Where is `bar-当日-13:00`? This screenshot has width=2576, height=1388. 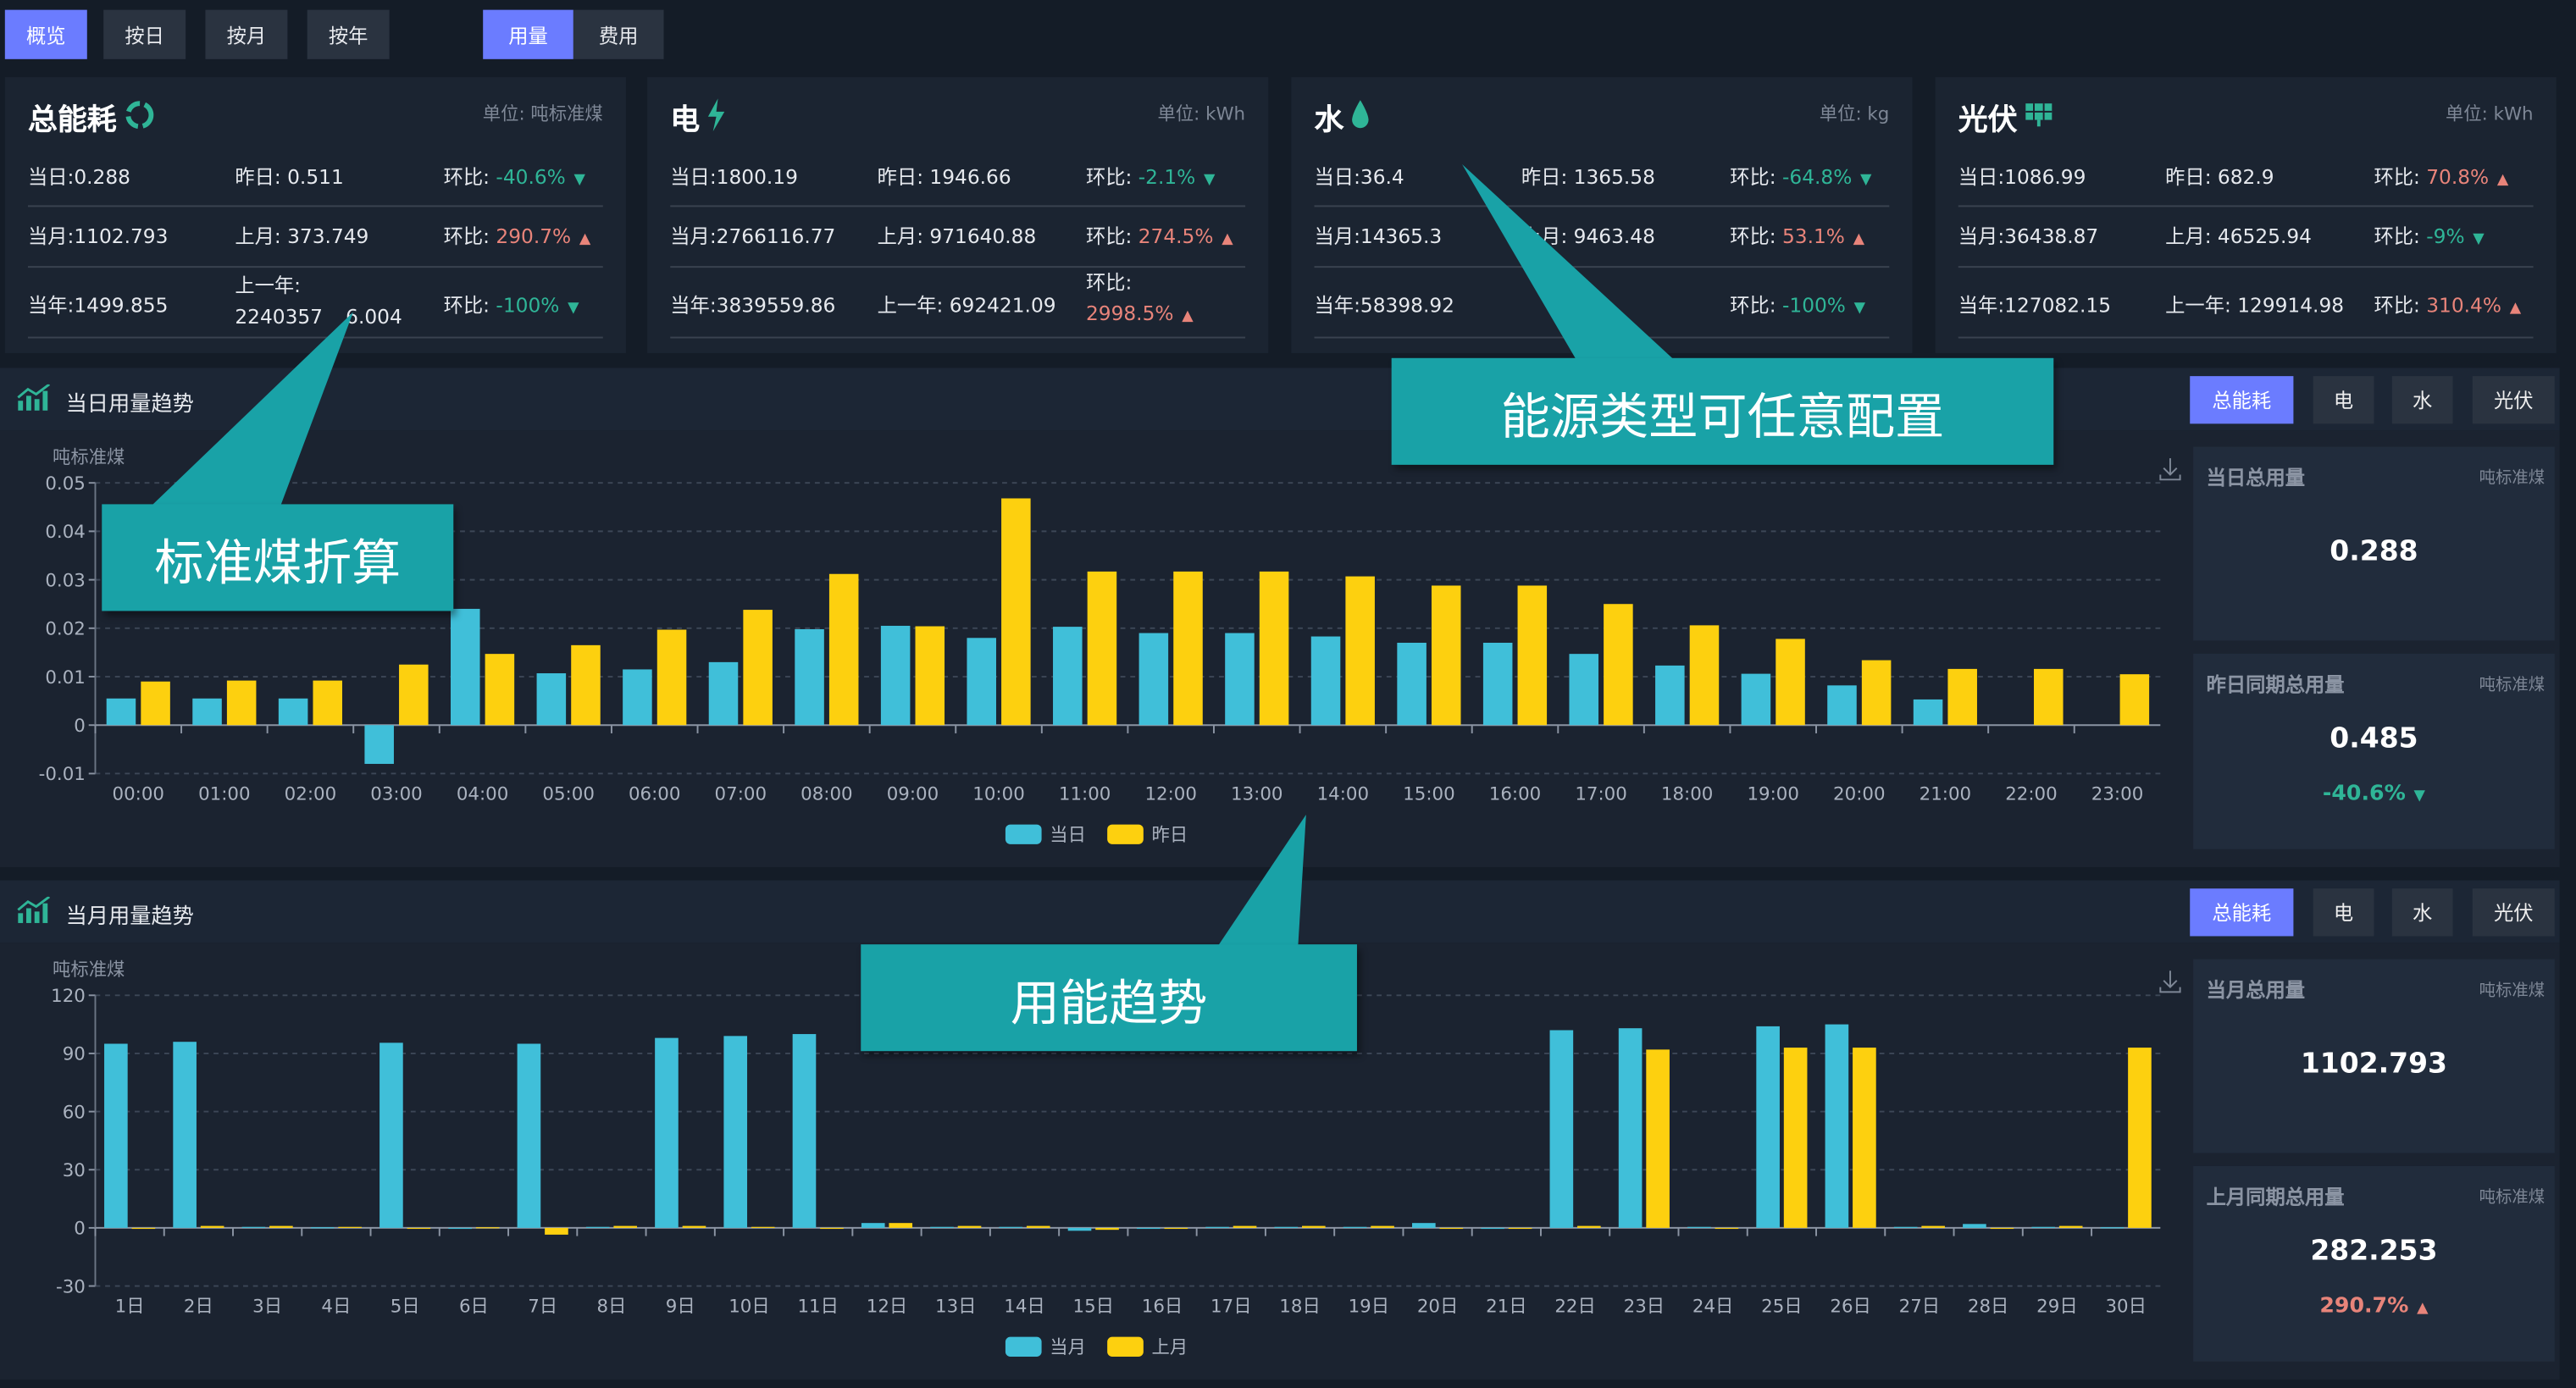
bar-当日-13:00 is located at coordinates (1240, 679).